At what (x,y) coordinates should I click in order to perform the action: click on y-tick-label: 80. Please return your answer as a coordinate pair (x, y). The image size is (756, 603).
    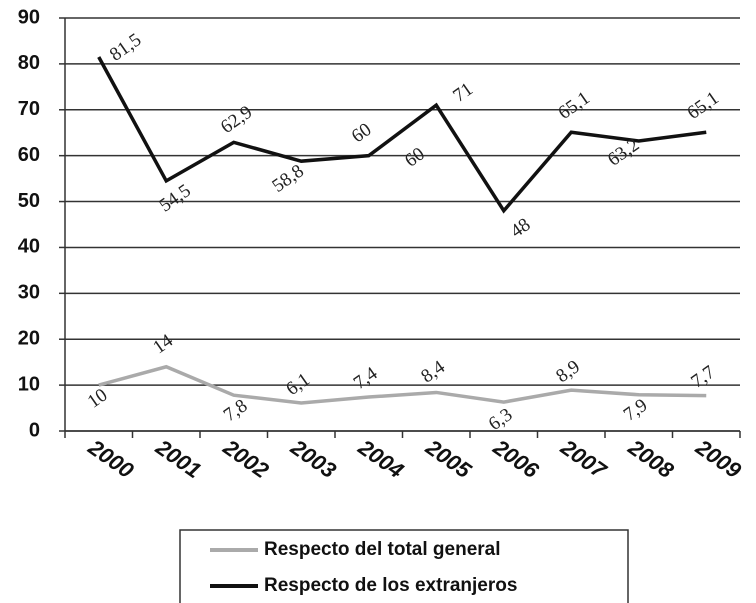
    Looking at the image, I should click on (29, 63).